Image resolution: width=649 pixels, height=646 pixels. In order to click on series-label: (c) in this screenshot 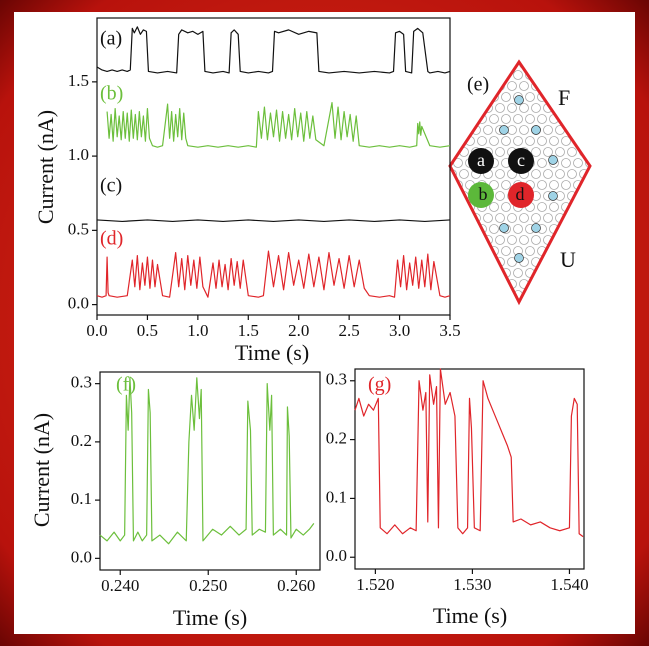, I will do `click(111, 186)`.